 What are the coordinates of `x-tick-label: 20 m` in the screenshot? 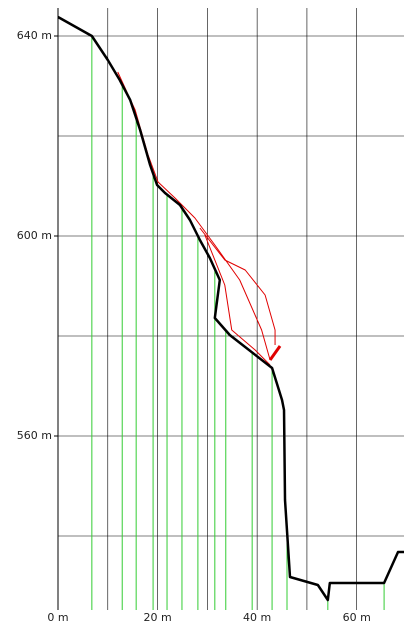 It's located at (157, 617).